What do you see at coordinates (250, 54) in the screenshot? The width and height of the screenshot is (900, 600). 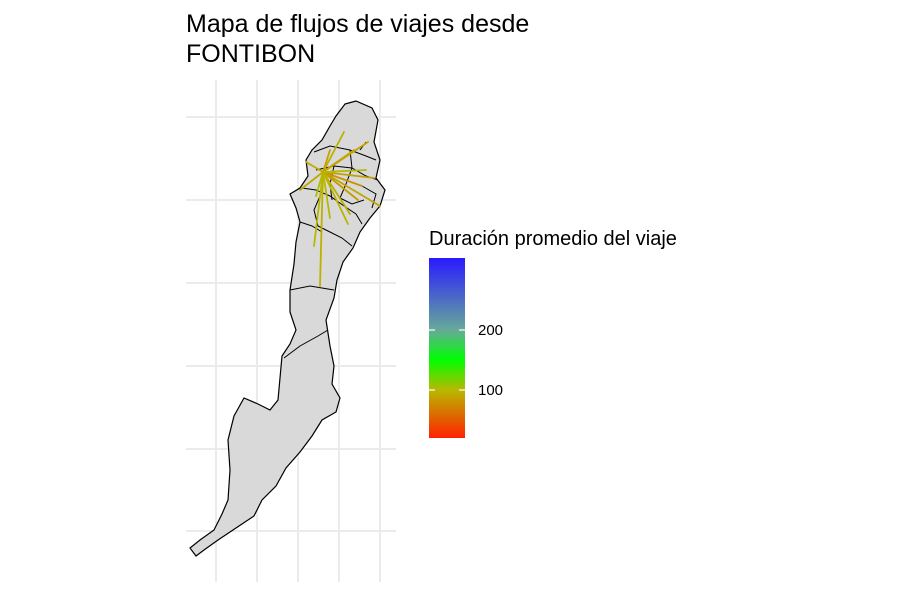 I see `chart-title-line-2: FONTIBON` at bounding box center [250, 54].